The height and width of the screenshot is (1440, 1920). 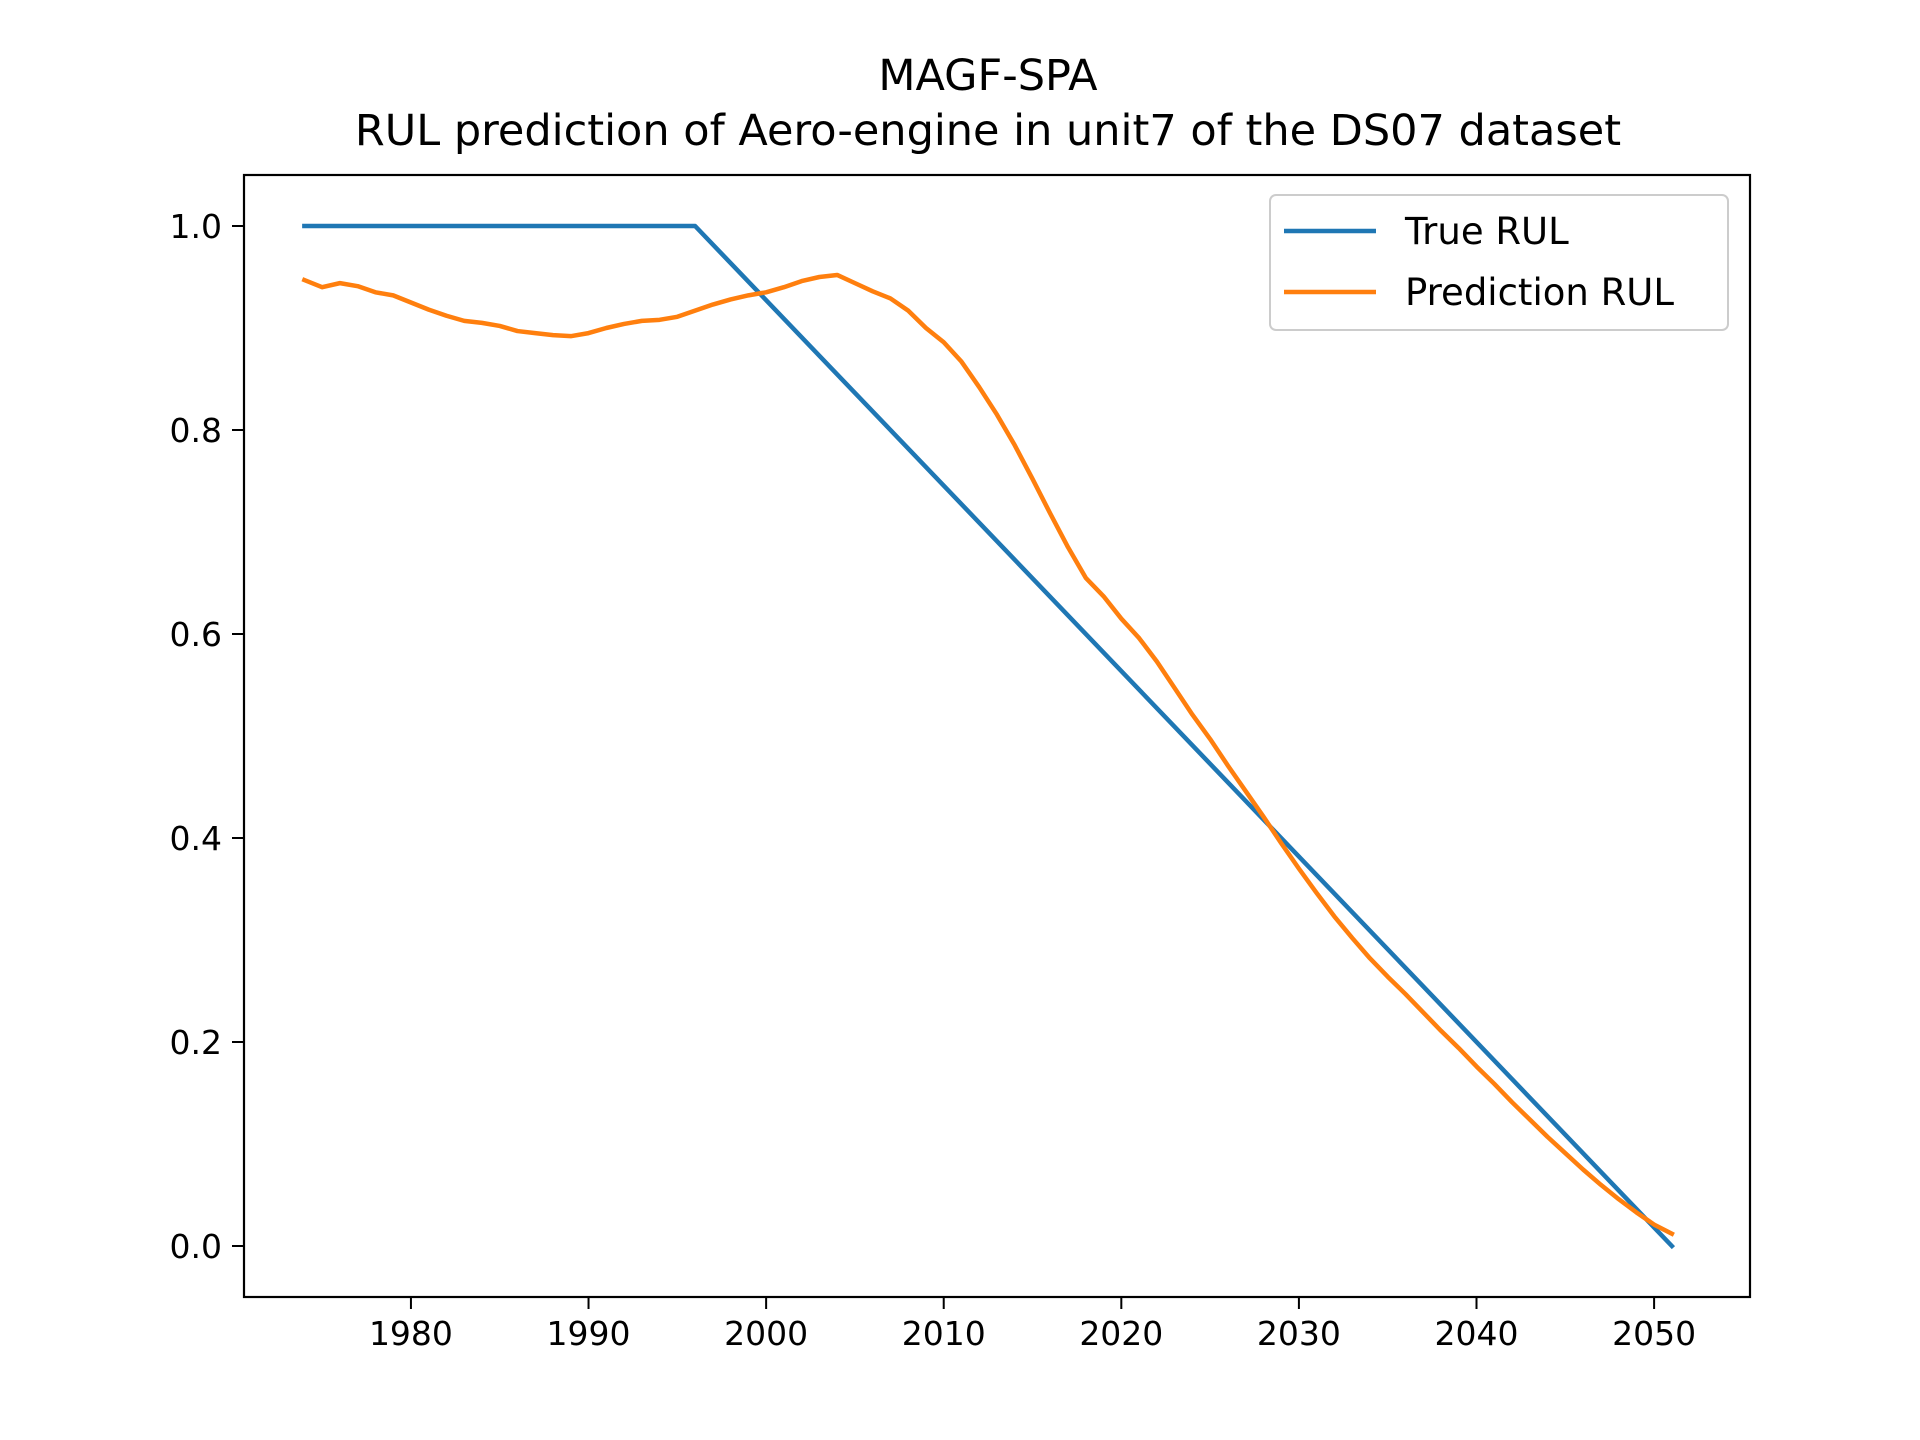 What do you see at coordinates (411, 1333) in the screenshot?
I see `x-tick-label: 1980` at bounding box center [411, 1333].